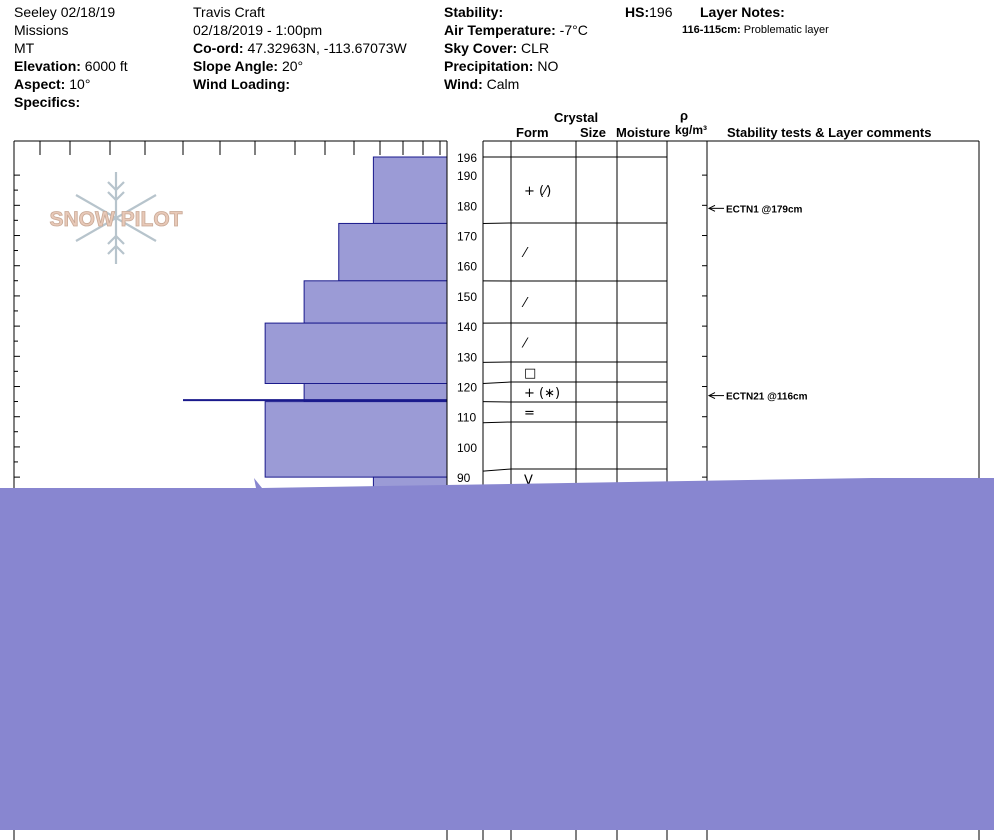  I want to click on depth-label-110: 110, so click(466, 418).